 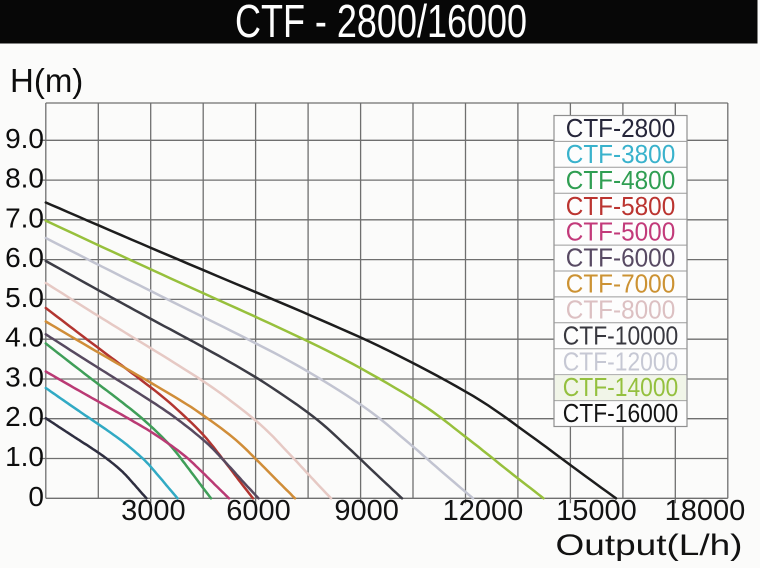 What do you see at coordinates (596, 511) in the screenshot?
I see `svg-text: 15000` at bounding box center [596, 511].